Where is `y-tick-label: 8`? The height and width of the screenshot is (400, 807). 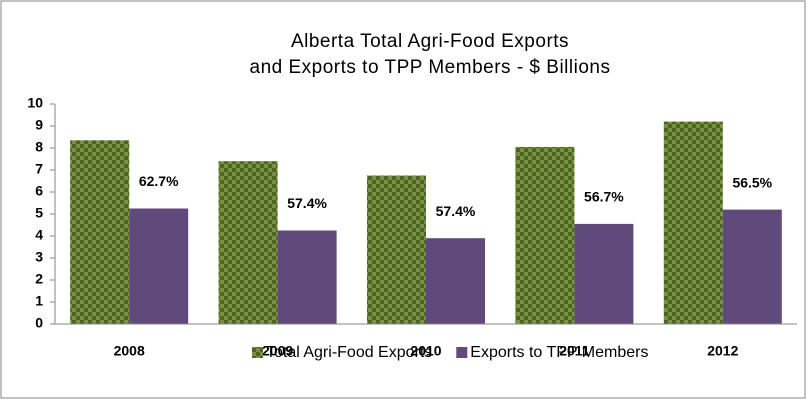
y-tick-label: 8 is located at coordinates (39, 147).